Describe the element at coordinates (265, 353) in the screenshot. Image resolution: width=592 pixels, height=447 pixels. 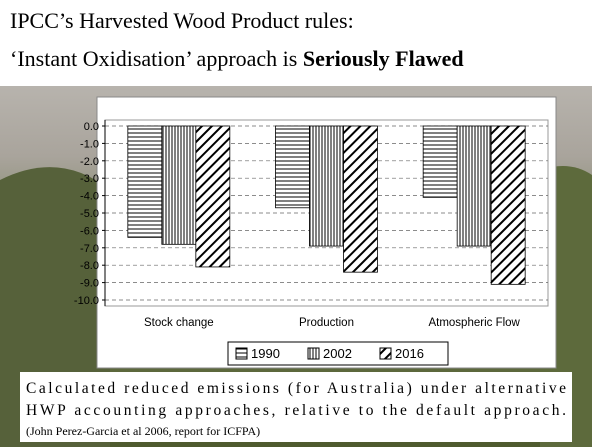
I see `legend-label: 1990` at that location.